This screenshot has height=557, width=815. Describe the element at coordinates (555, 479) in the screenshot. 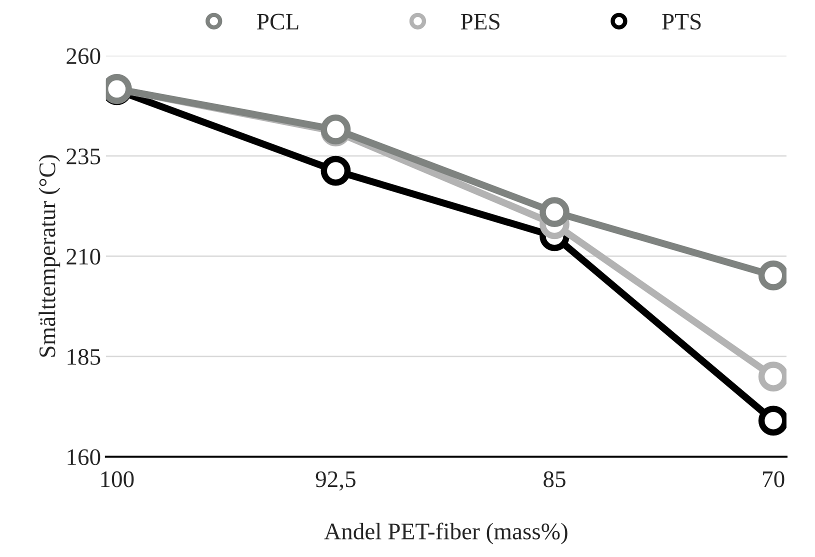

I see `x-tick-label: 85` at that location.